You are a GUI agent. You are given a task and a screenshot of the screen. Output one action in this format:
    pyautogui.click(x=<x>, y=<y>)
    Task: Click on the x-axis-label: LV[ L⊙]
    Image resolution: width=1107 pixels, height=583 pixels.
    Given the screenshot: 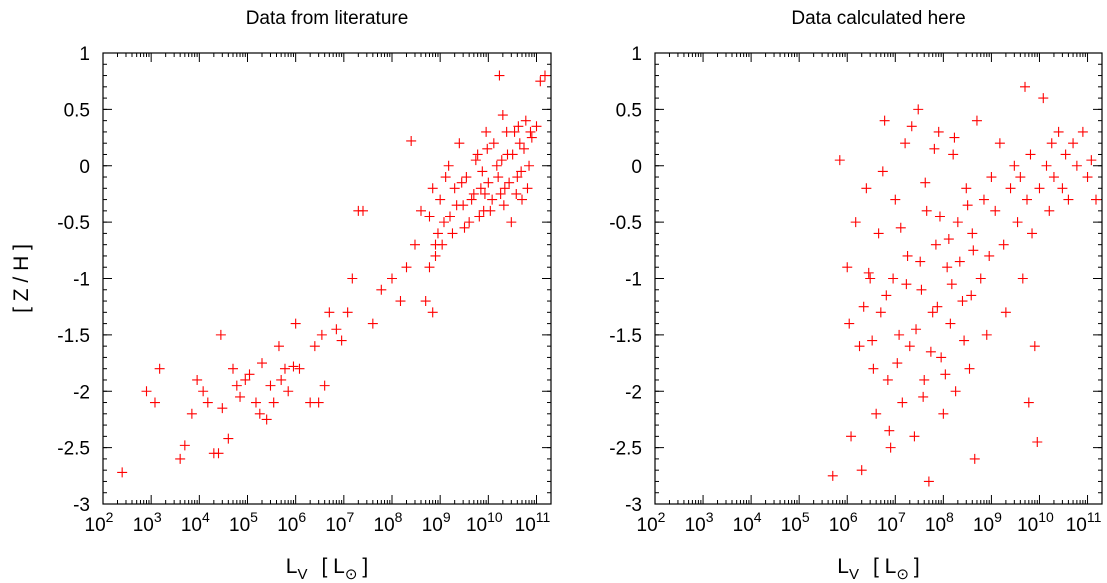 What is the action you would take?
    pyautogui.click(x=327, y=569)
    